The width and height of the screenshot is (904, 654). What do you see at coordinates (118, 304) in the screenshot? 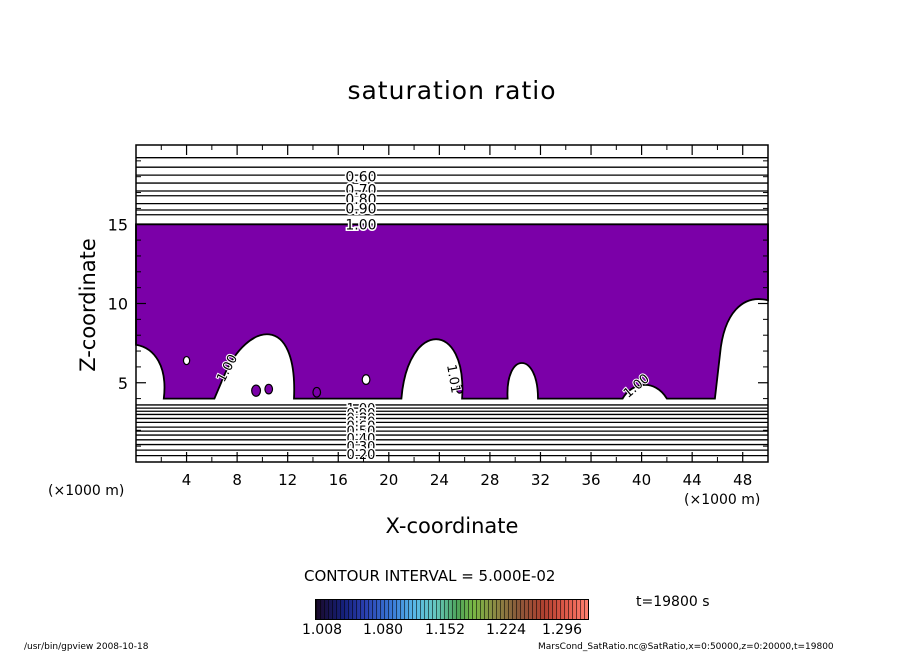
I see `y-tick-label: 10` at bounding box center [118, 304].